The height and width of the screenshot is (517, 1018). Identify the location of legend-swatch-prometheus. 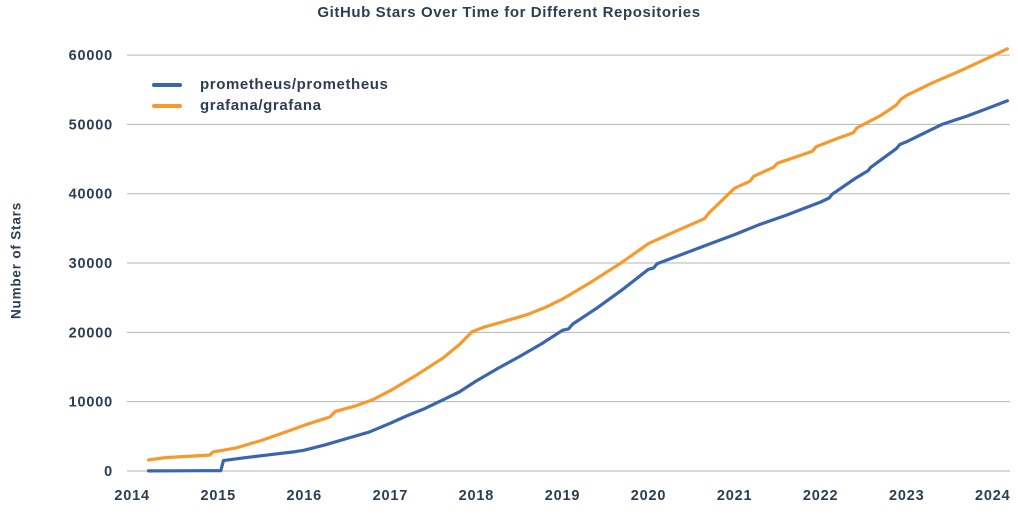
(167, 84).